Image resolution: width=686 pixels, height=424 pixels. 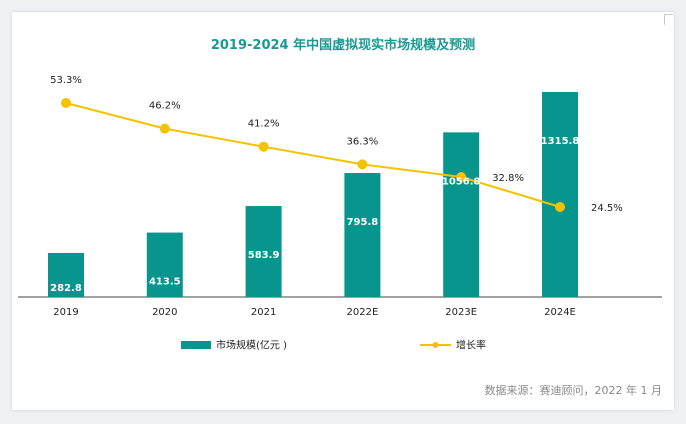 I want to click on x-tick-label: 2023E, so click(x=461, y=312).